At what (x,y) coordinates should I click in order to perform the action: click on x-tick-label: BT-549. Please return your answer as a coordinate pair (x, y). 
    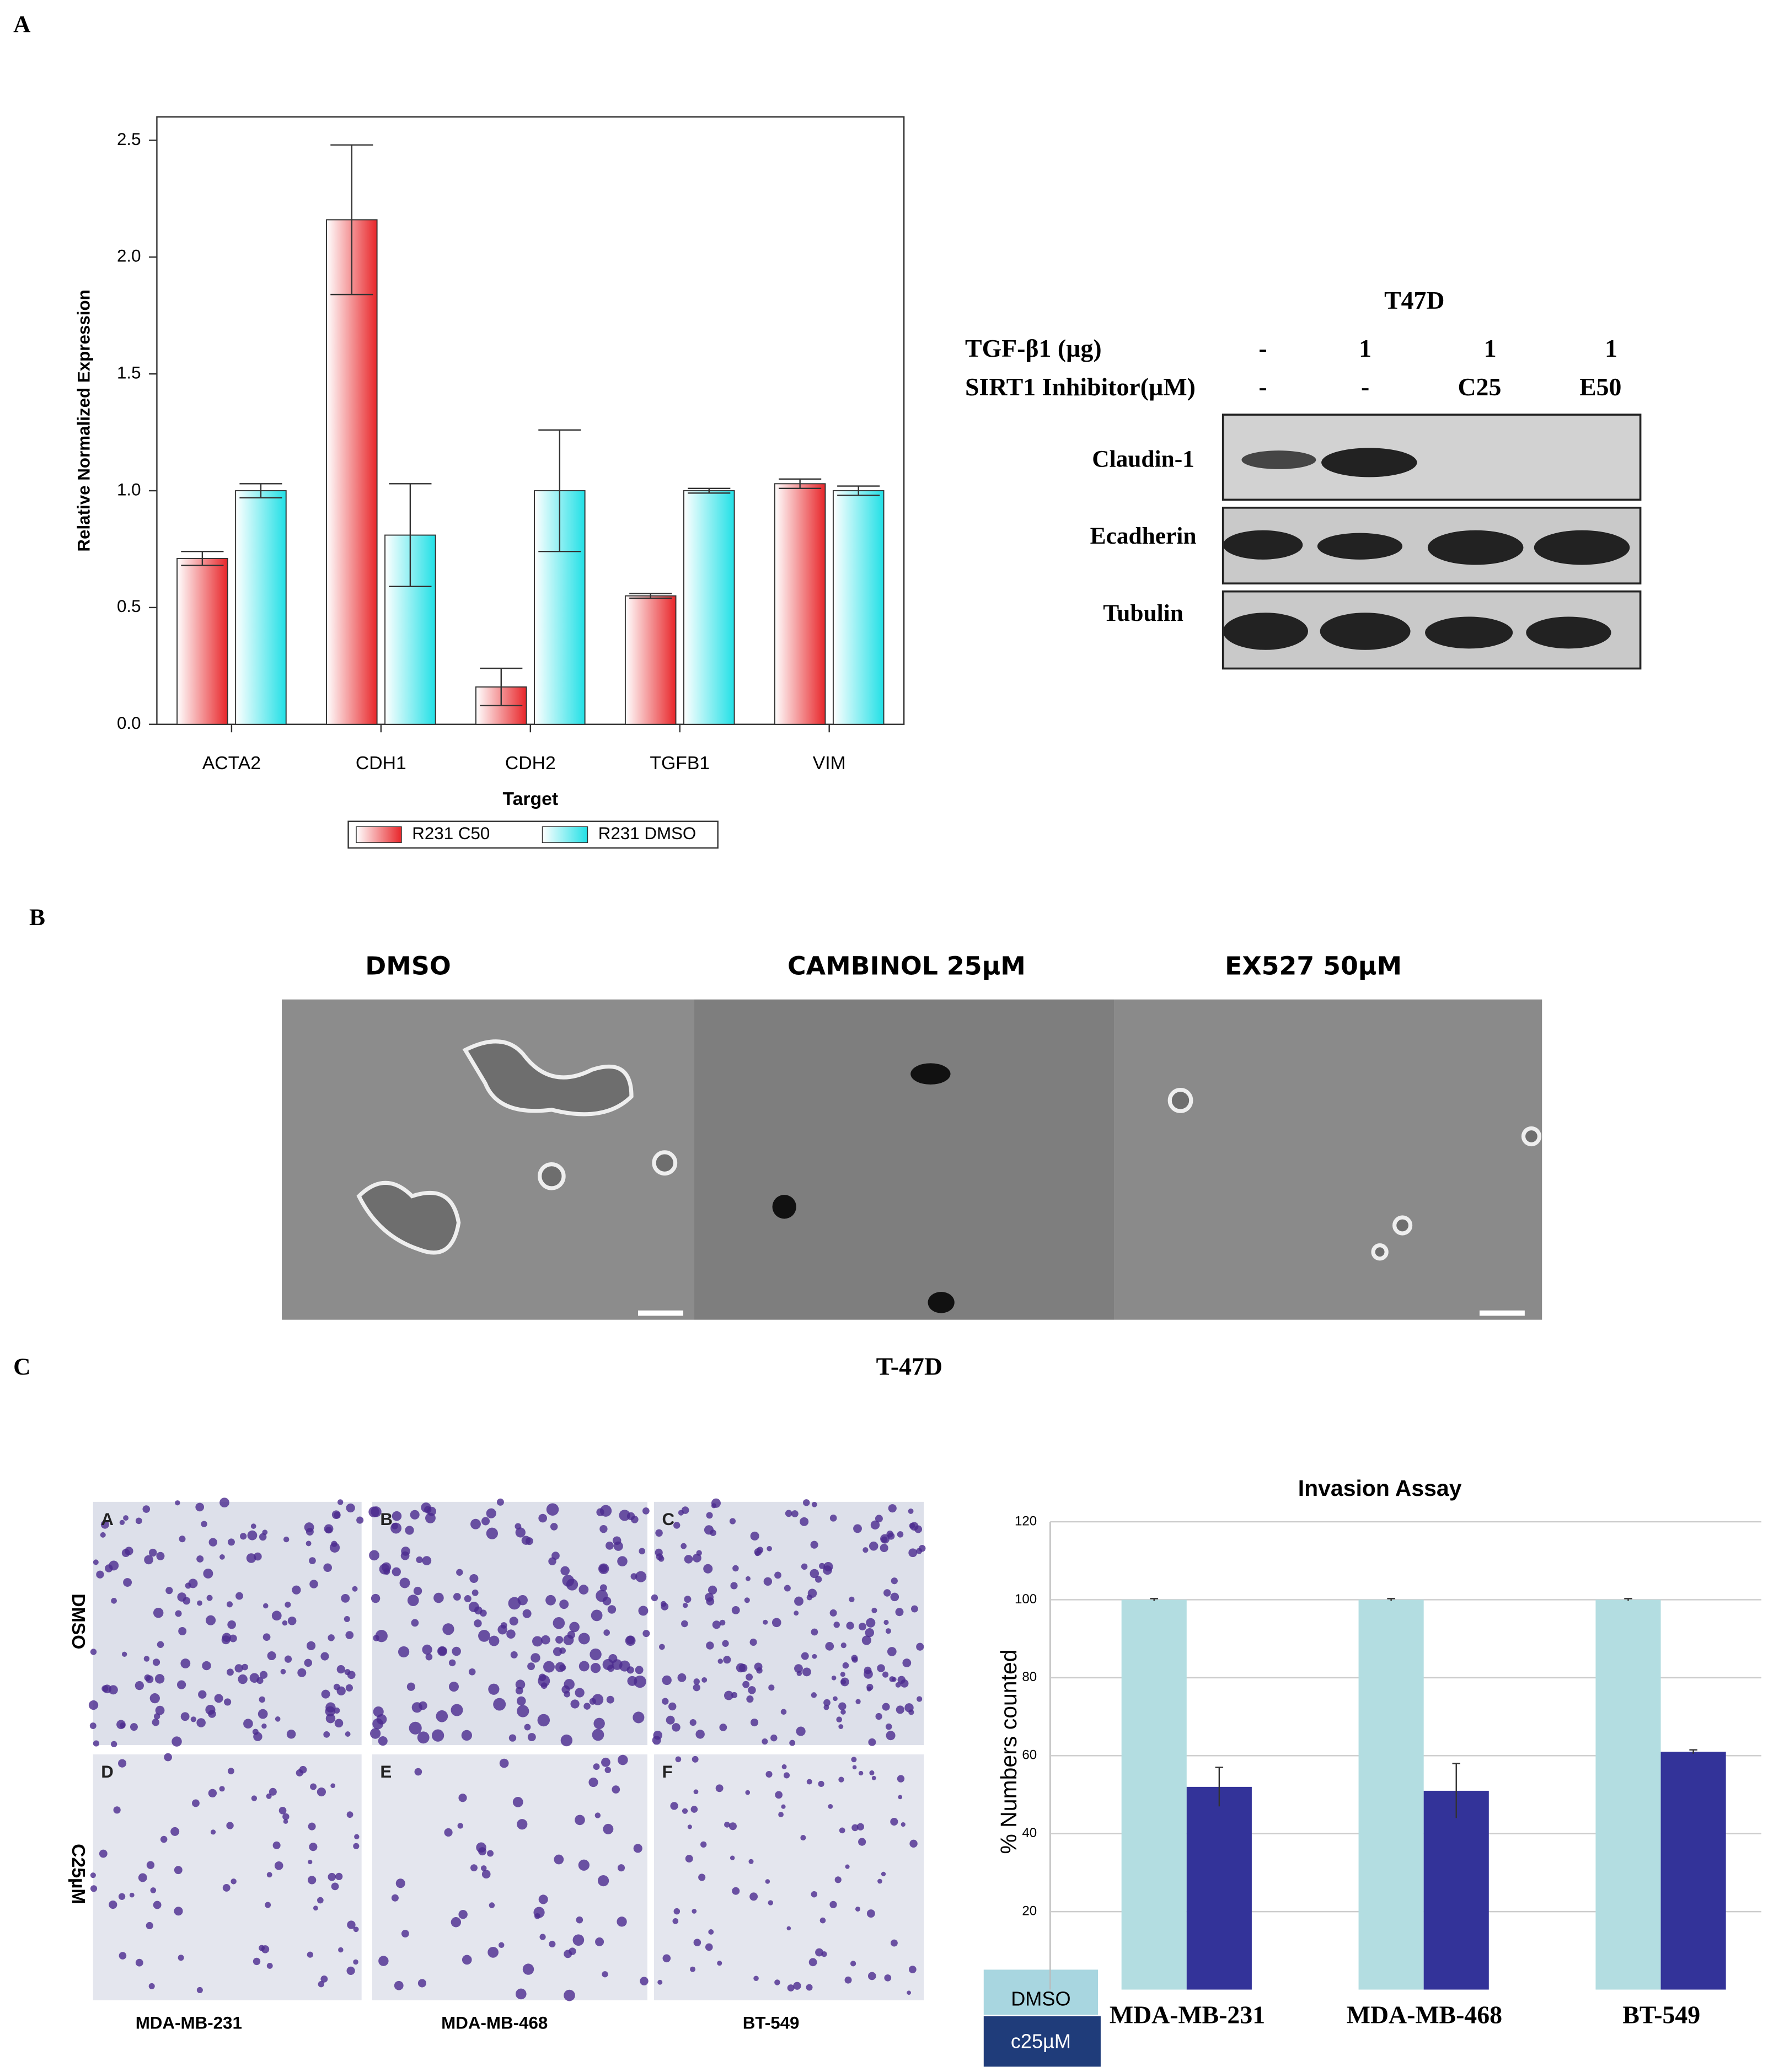
    Looking at the image, I should click on (1661, 2015).